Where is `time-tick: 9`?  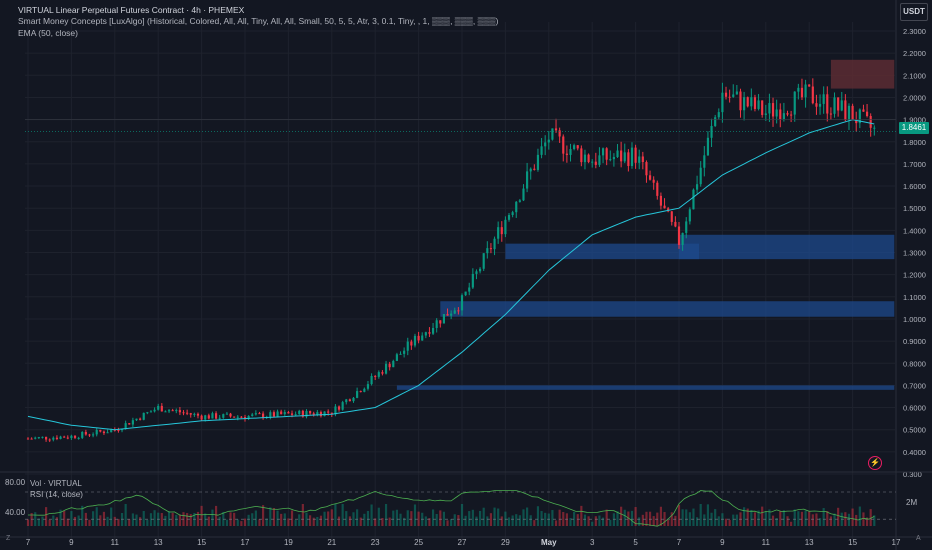 time-tick: 9 is located at coordinates (71, 542).